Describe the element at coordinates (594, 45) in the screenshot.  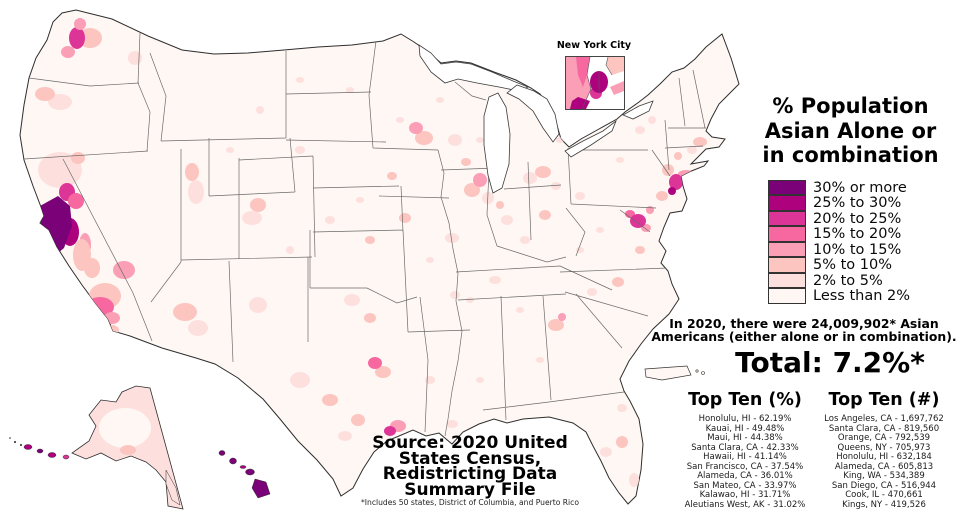
I see `nyc-inset-label: New York City` at that location.